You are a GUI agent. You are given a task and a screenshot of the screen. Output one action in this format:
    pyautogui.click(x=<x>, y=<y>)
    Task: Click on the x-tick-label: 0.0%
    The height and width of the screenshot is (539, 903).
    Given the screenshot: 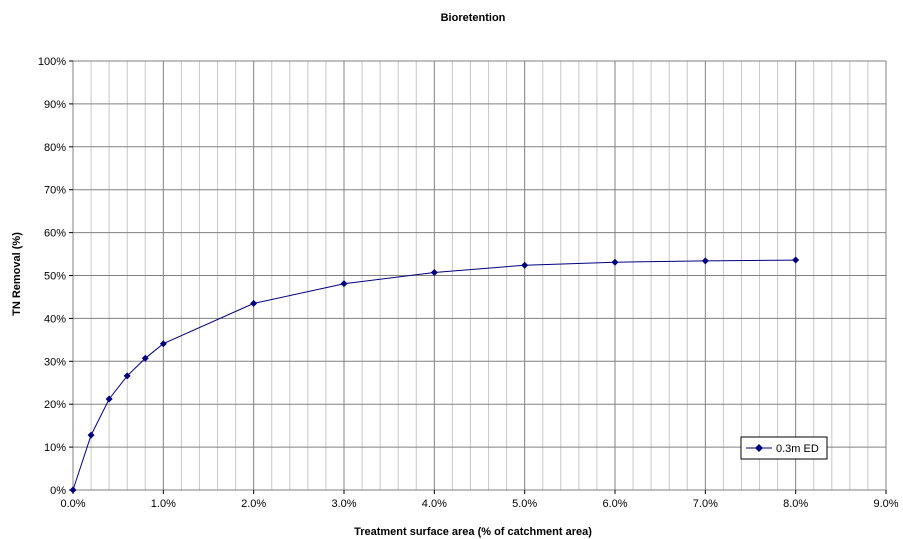 What is the action you would take?
    pyautogui.click(x=72, y=504)
    